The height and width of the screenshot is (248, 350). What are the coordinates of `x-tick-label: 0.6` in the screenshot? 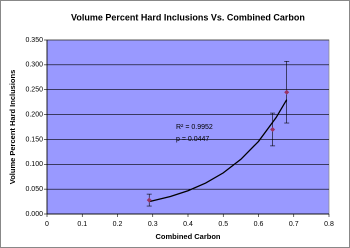 It's located at (259, 224).